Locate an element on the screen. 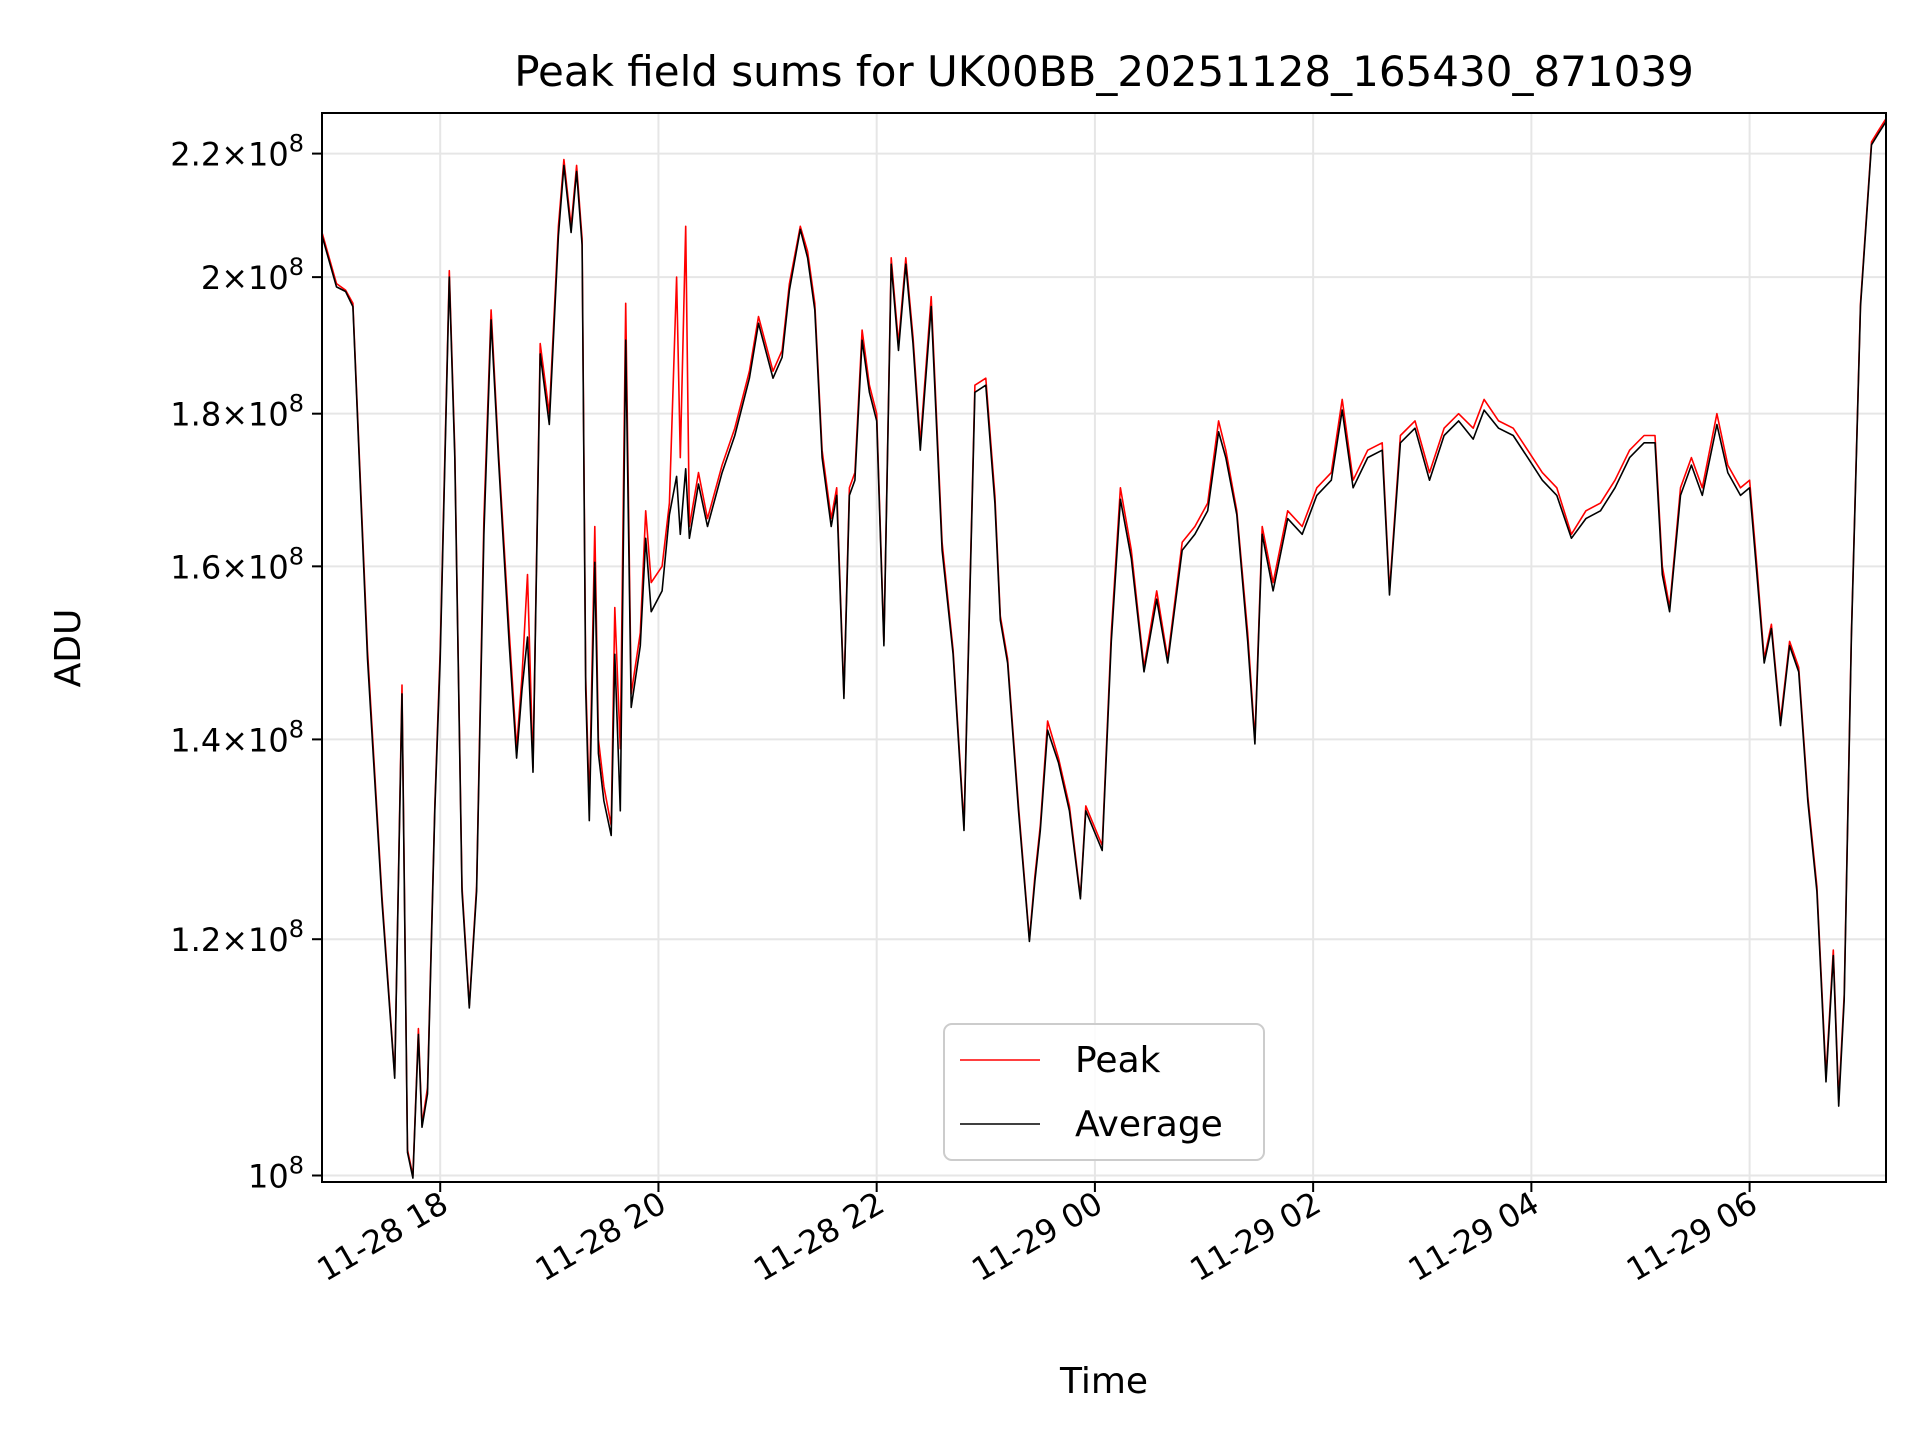 The width and height of the screenshot is (1920, 1440). y-tick-label: 1.2×108 is located at coordinates (237, 937).